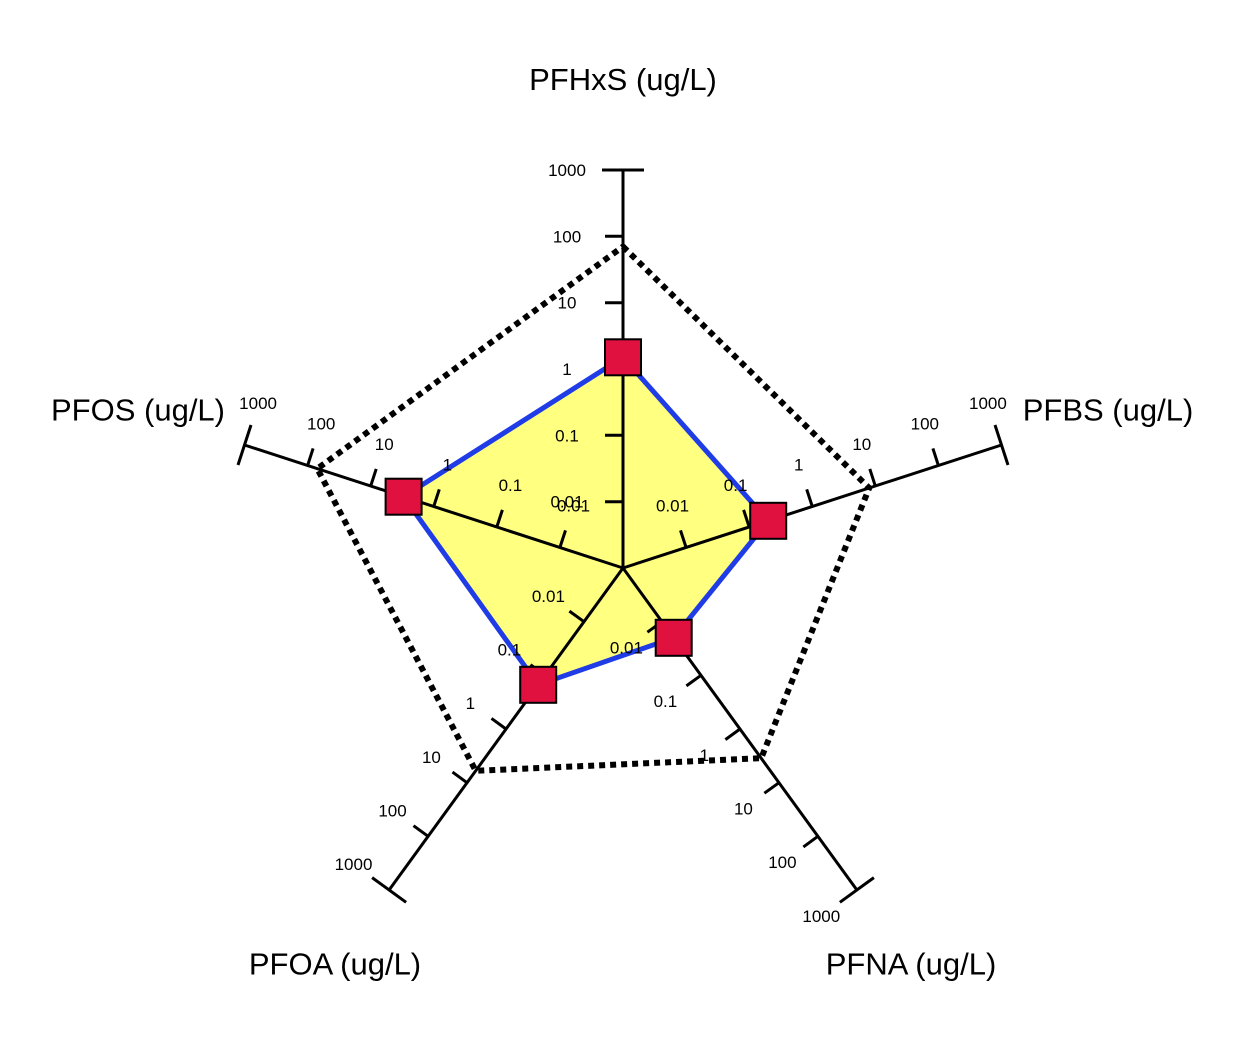 The image size is (1235, 1062). What do you see at coordinates (911, 963) in the screenshot?
I see `axis-title-pfna: PFNA (ug/L)` at bounding box center [911, 963].